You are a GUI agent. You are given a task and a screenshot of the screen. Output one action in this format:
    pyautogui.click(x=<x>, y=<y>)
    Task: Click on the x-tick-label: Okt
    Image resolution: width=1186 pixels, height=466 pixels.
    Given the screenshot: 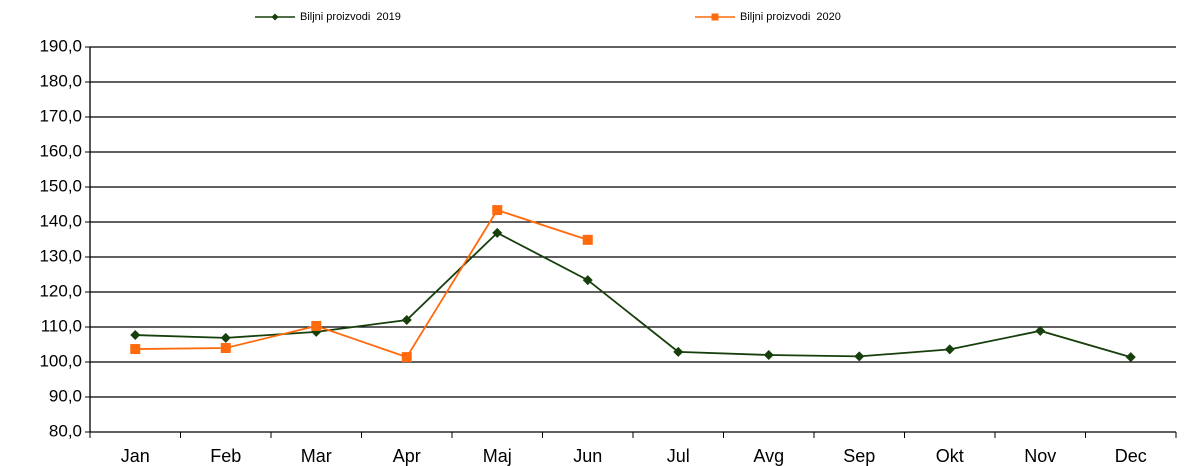 What is the action you would take?
    pyautogui.click(x=950, y=456)
    